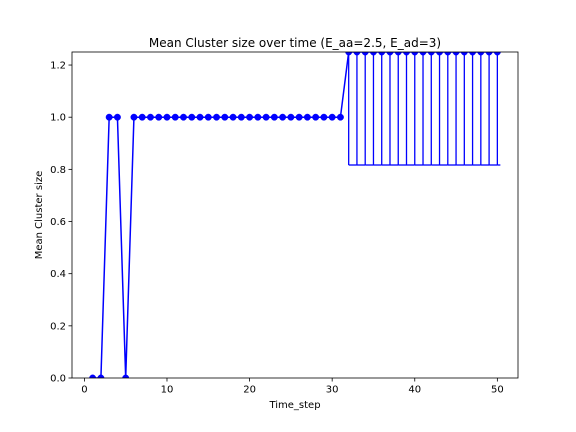 The image size is (576, 432). Describe the element at coordinates (84, 390) in the screenshot. I see `x-tick-label: 0` at that location.